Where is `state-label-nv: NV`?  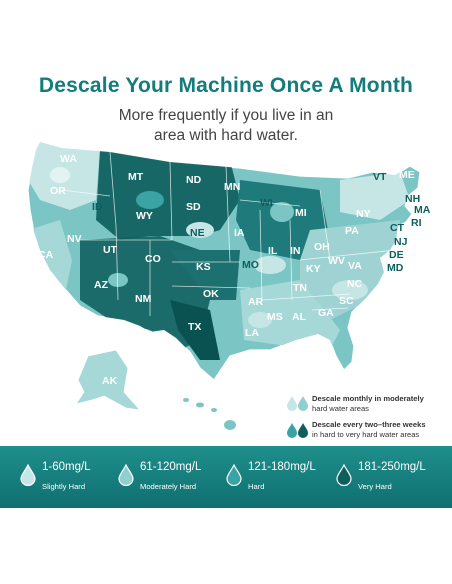 state-label-nv: NV is located at coordinates (74, 239).